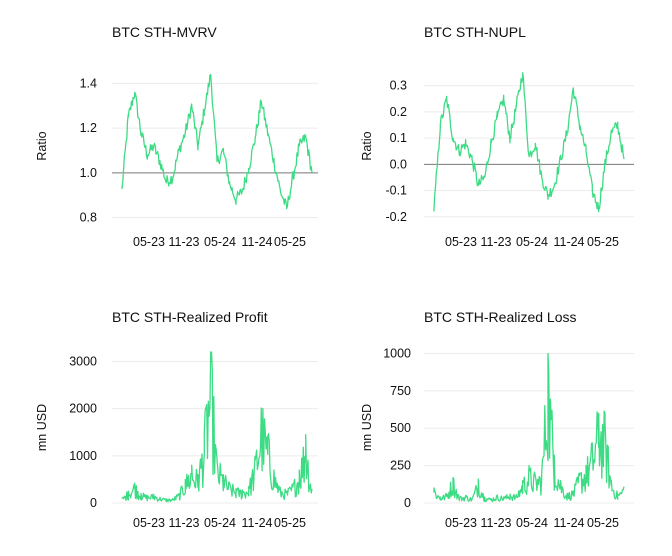 This screenshot has height=556, width=672. I want to click on y-tick-label: 750, so click(400, 391).